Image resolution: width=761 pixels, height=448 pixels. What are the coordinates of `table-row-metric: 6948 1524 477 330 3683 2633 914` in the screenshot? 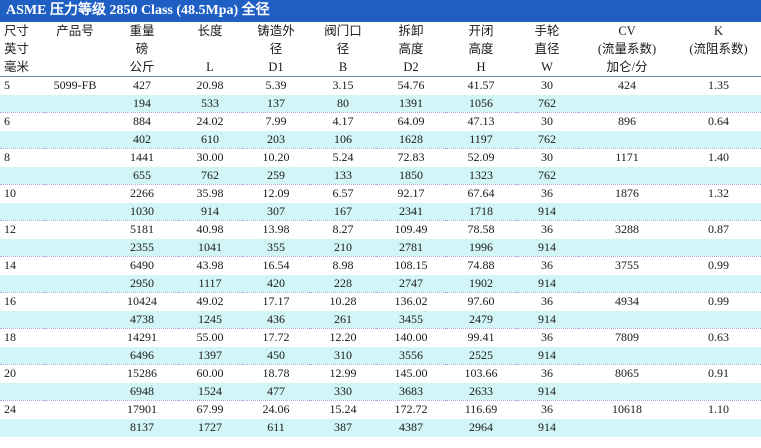 It's located at (380, 391).